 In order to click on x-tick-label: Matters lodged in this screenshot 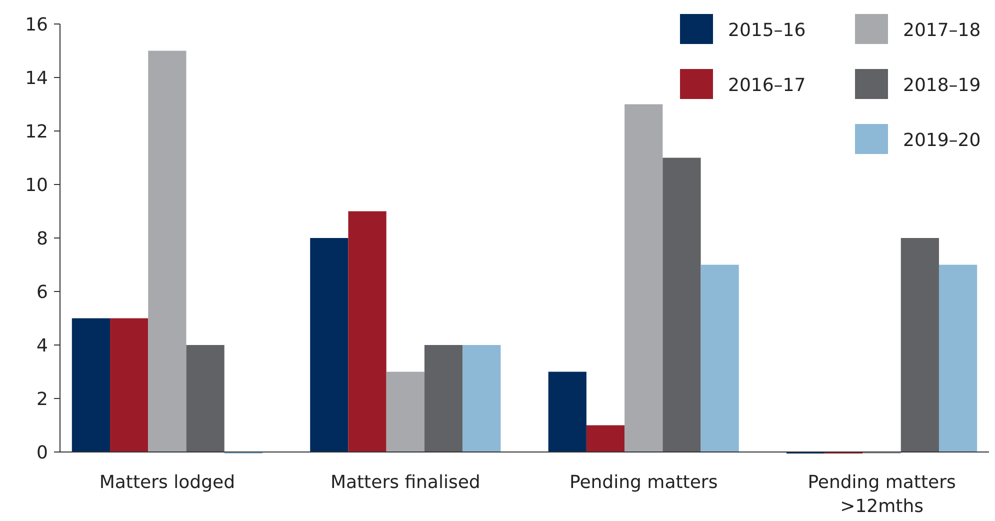, I will do `click(167, 482)`.